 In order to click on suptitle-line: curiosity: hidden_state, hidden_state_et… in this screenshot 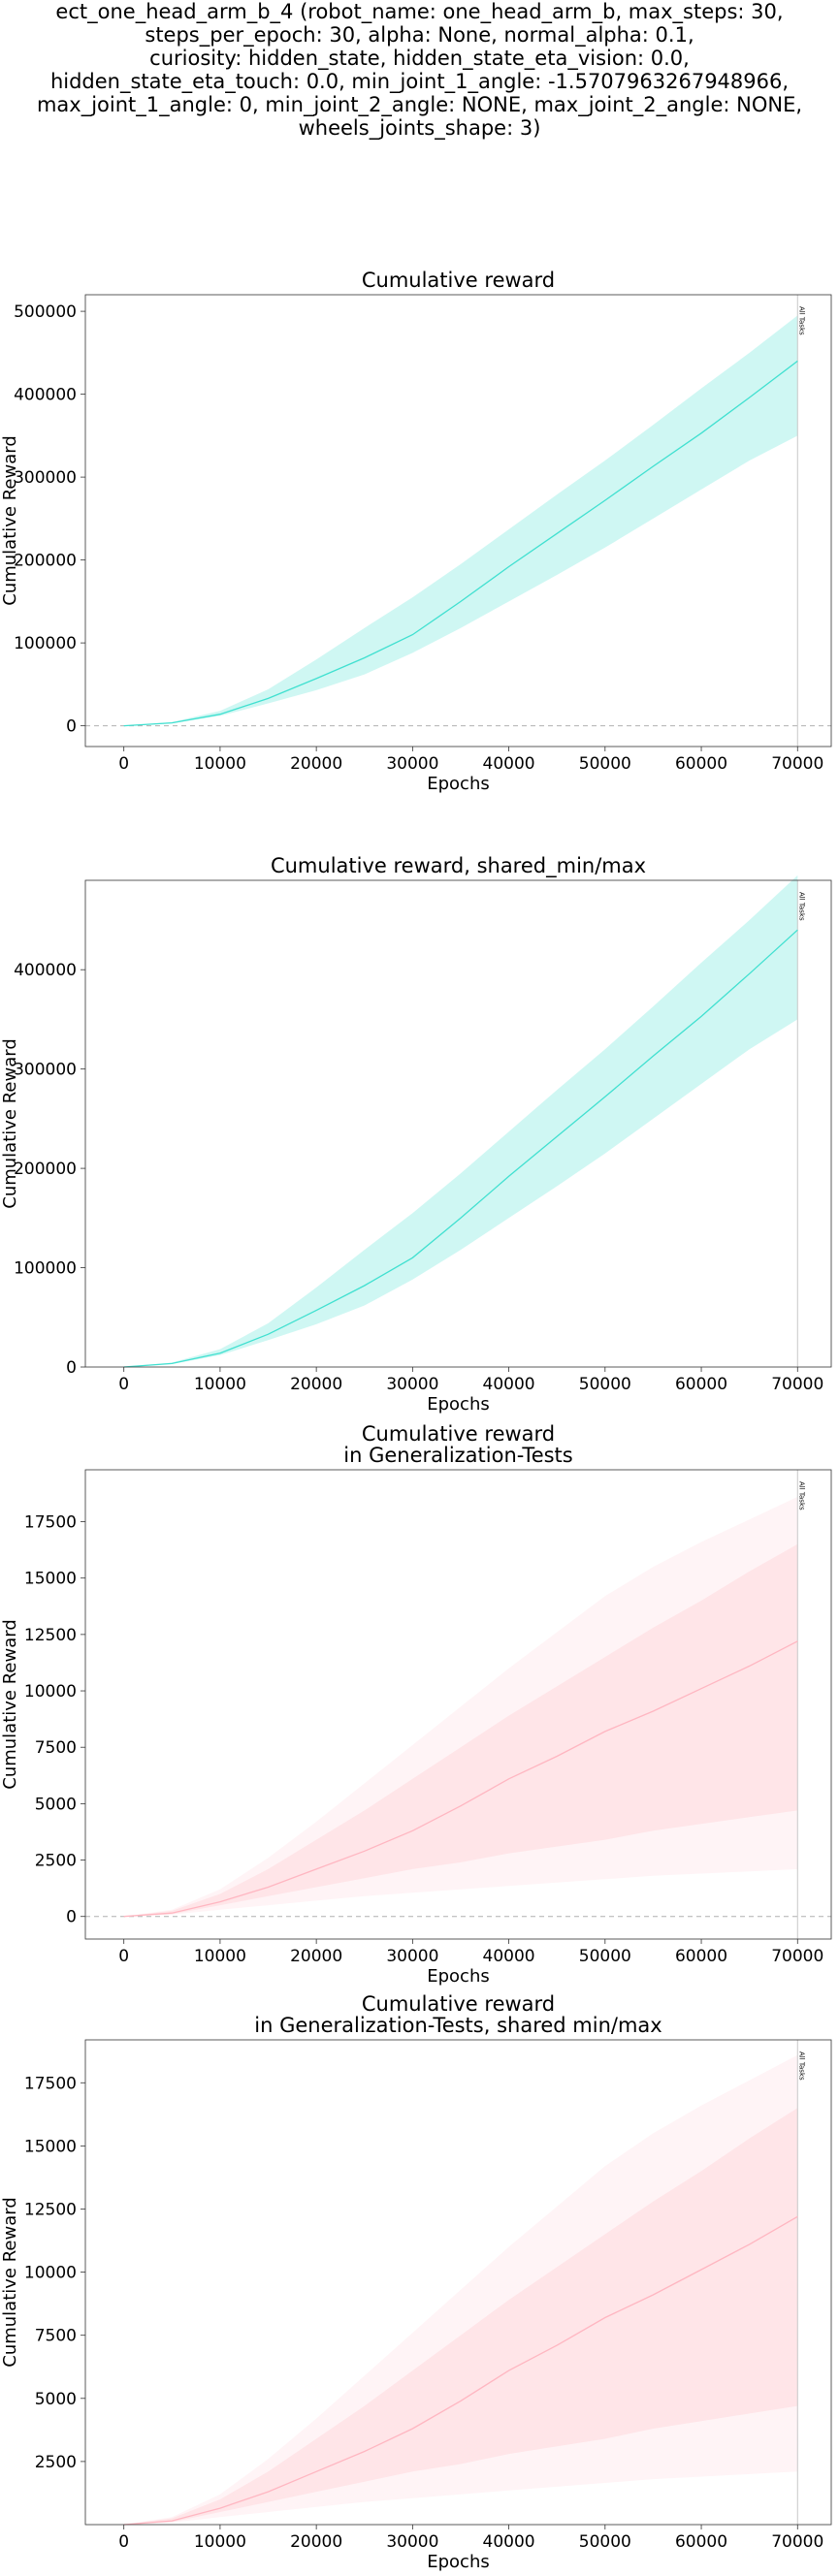, I will do `click(419, 58)`.